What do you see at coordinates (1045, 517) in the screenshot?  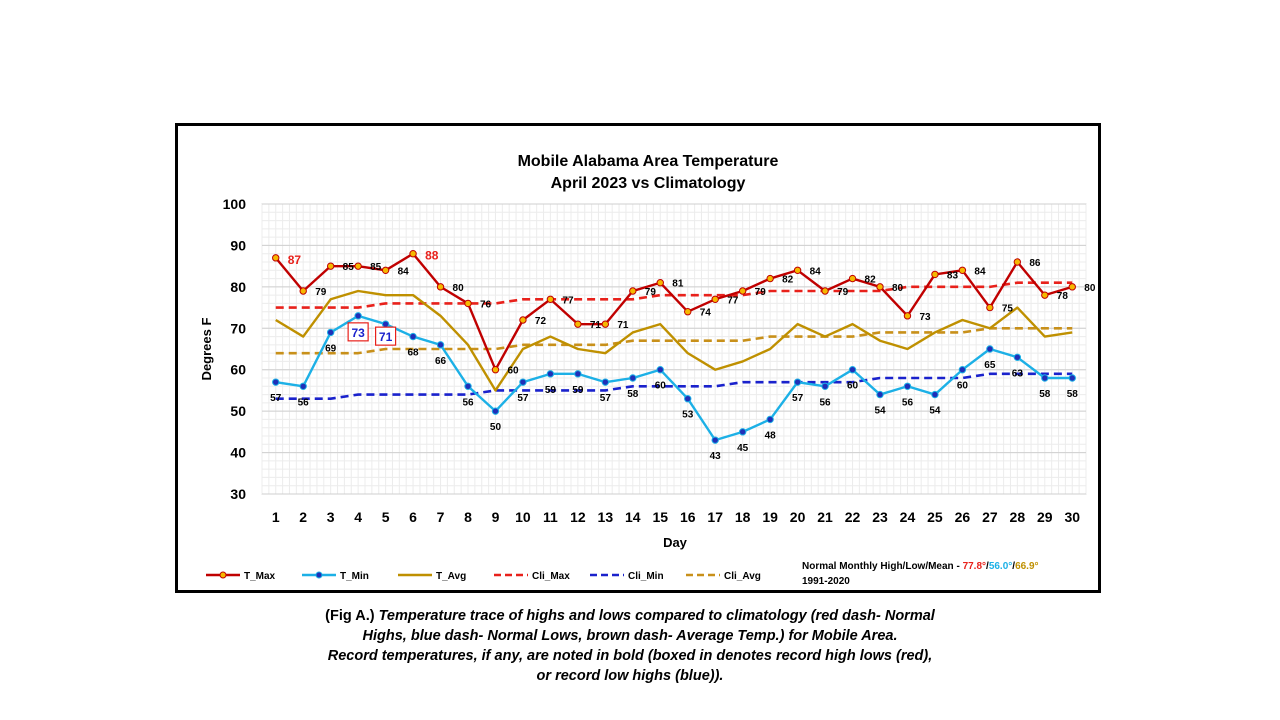 I see `x-tick-label: 29` at bounding box center [1045, 517].